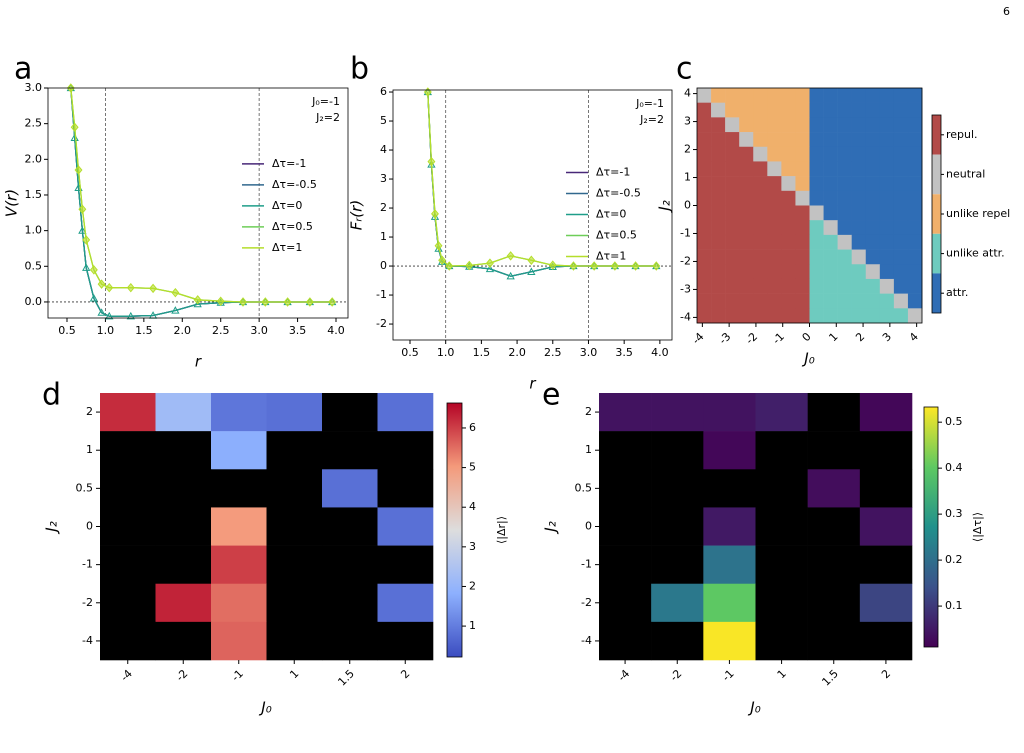  What do you see at coordinates (687, 149) in the screenshot?
I see `y-tick-label: 2` at bounding box center [687, 149].